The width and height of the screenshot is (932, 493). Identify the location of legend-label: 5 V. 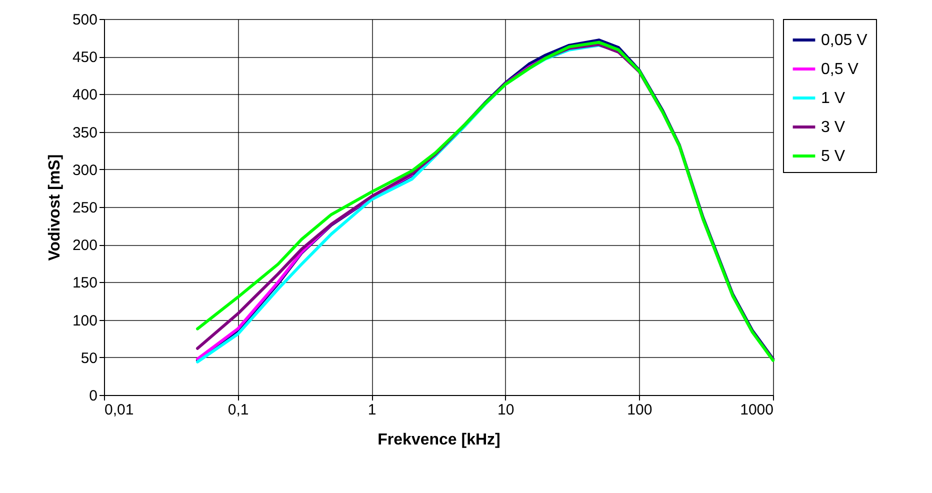
(833, 156).